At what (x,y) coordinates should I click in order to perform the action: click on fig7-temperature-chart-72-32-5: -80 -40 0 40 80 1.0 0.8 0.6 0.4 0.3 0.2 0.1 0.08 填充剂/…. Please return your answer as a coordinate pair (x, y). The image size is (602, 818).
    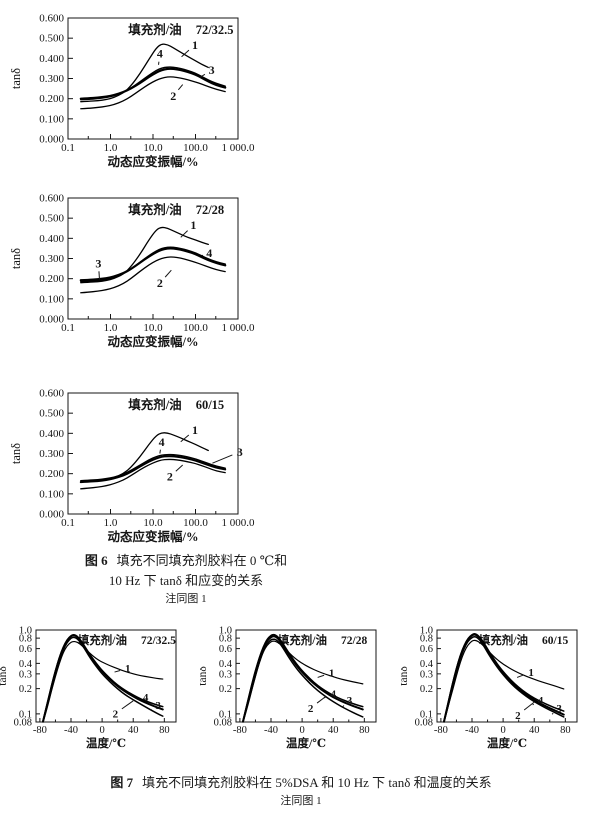
    Looking at the image, I should click on (100, 687).